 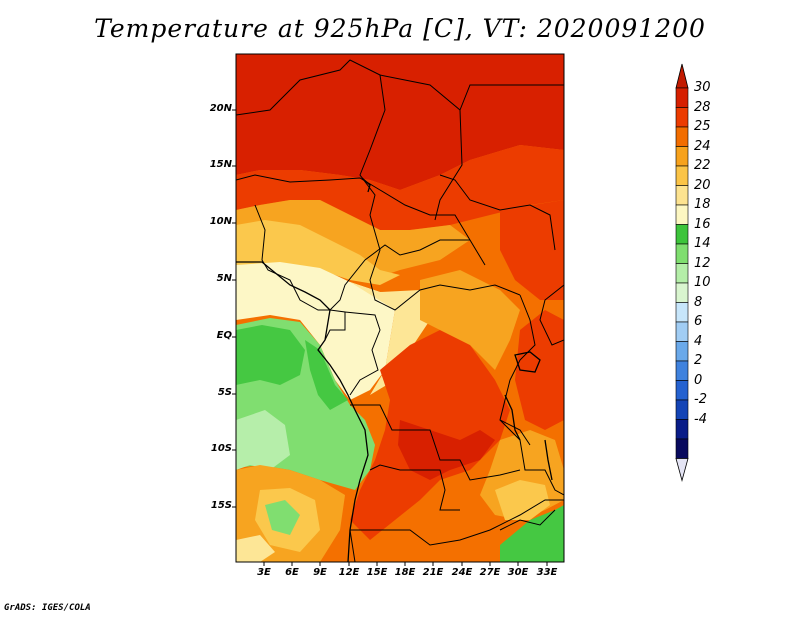 What do you see at coordinates (700, 419) in the screenshot?
I see `colorbar-label: -4` at bounding box center [700, 419].